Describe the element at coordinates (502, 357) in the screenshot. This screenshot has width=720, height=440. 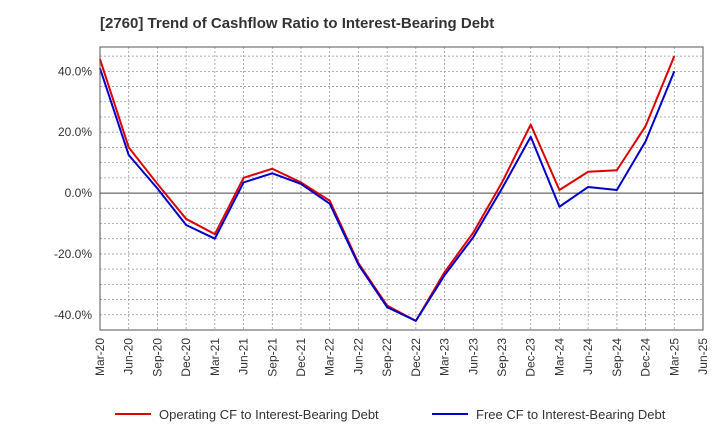
I see `x-tick-label: Sep-23` at that location.